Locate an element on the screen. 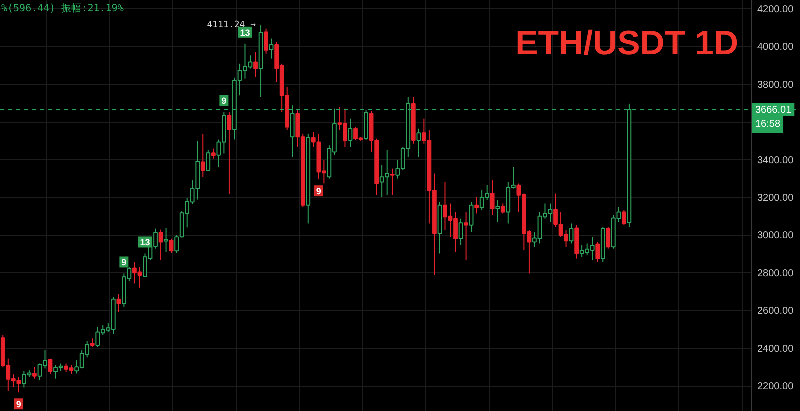  y-tick-label: 3000.00 is located at coordinates (776, 236).